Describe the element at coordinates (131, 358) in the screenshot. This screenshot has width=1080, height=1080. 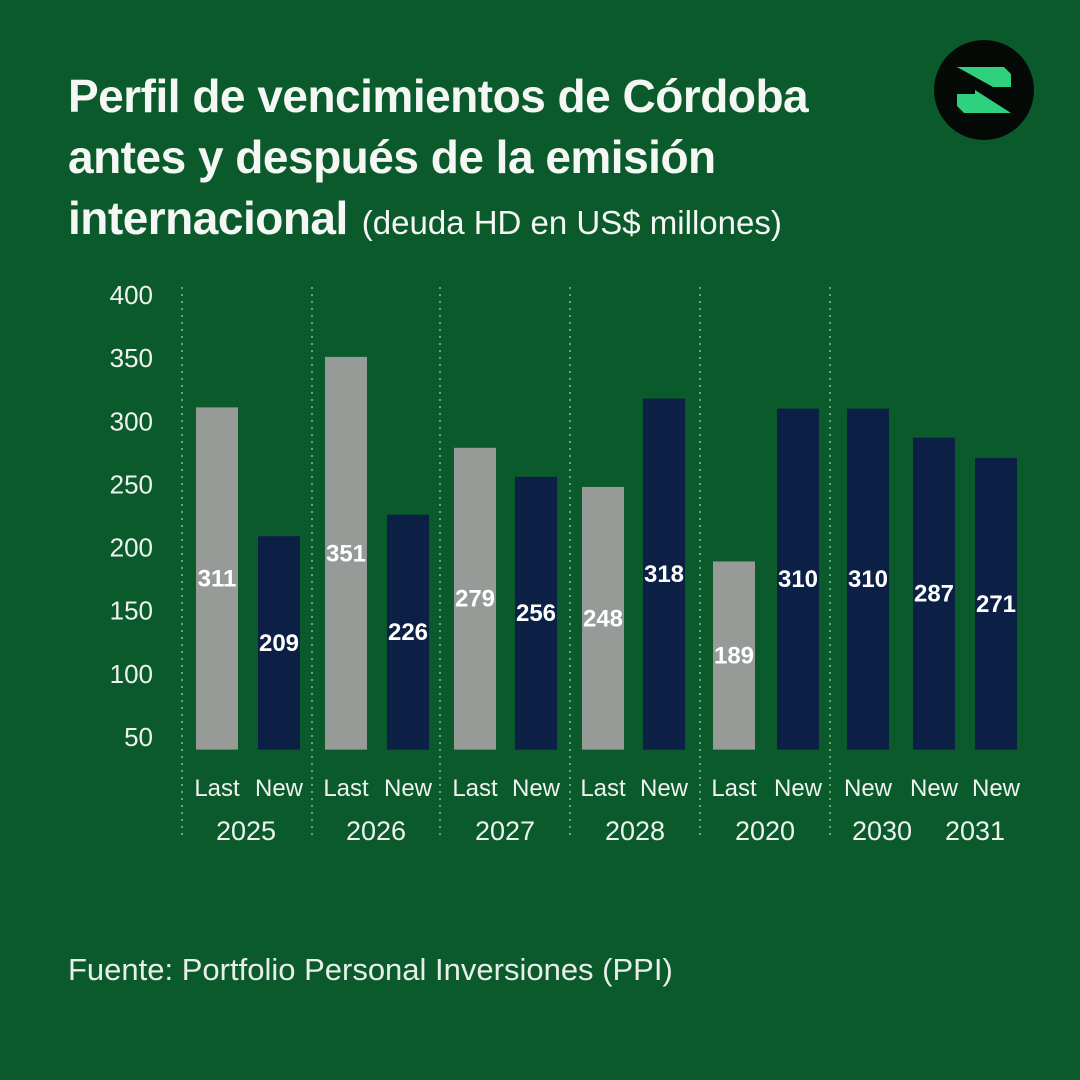
I see `y-tick-label: 350` at that location.